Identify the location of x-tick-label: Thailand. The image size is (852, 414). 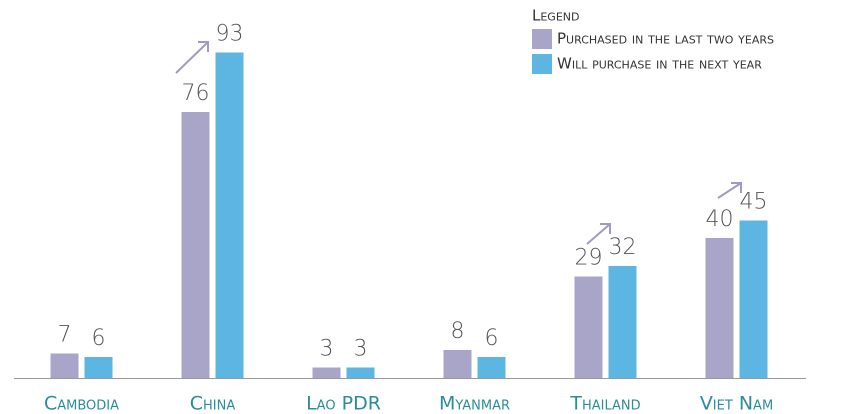
(604, 403).